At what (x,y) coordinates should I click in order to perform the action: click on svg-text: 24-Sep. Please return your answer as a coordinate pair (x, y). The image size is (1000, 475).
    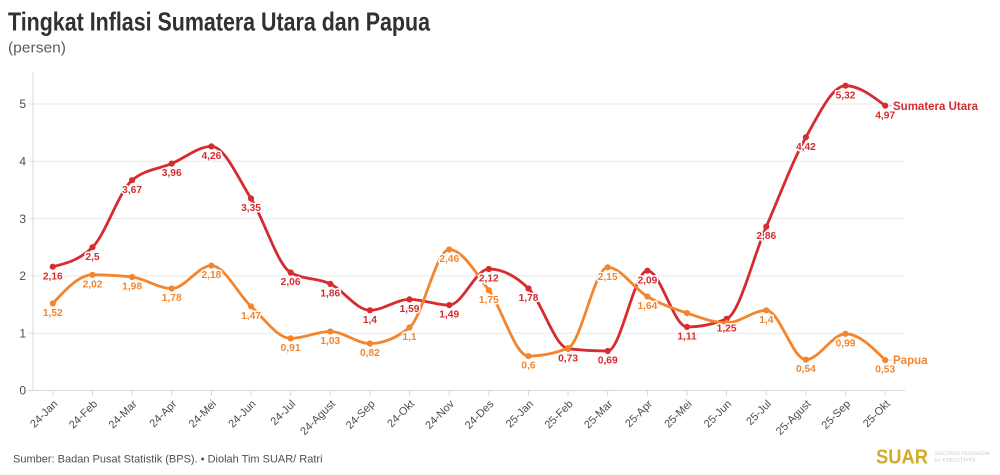
    Looking at the image, I should click on (361, 415).